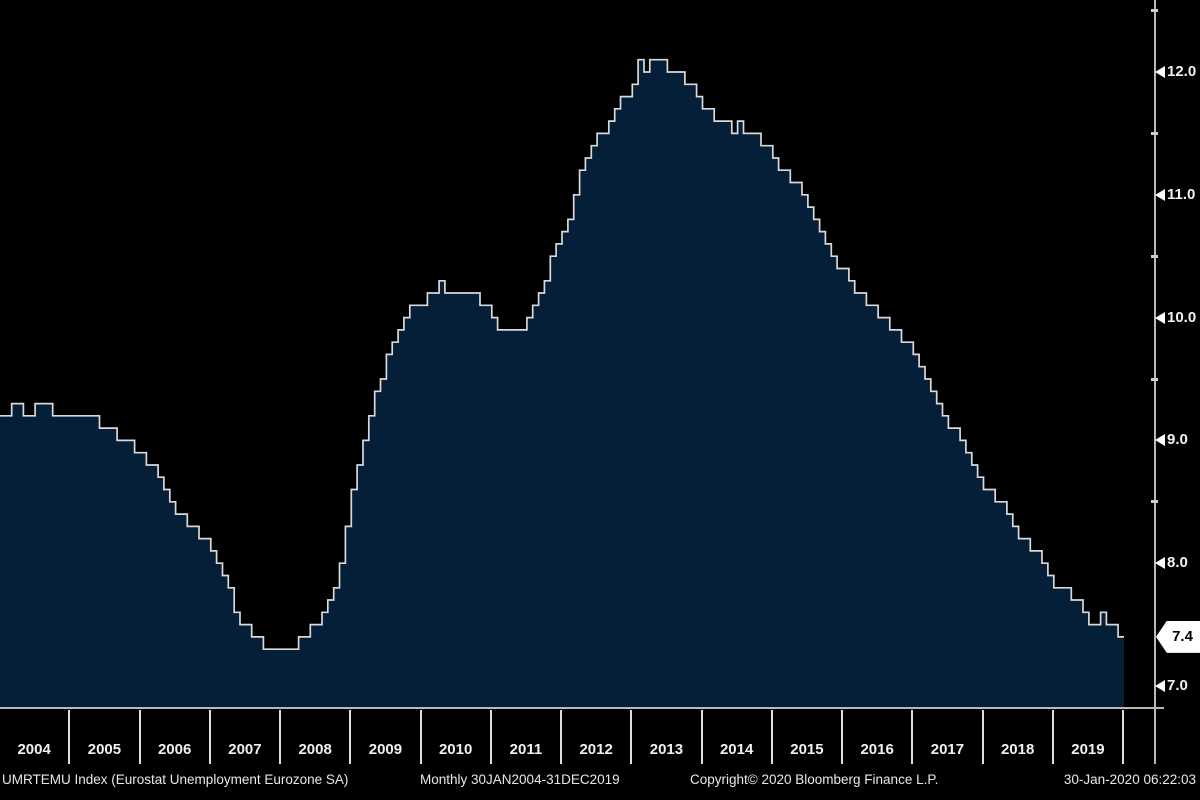  I want to click on year-label: 2006, so click(174, 749).